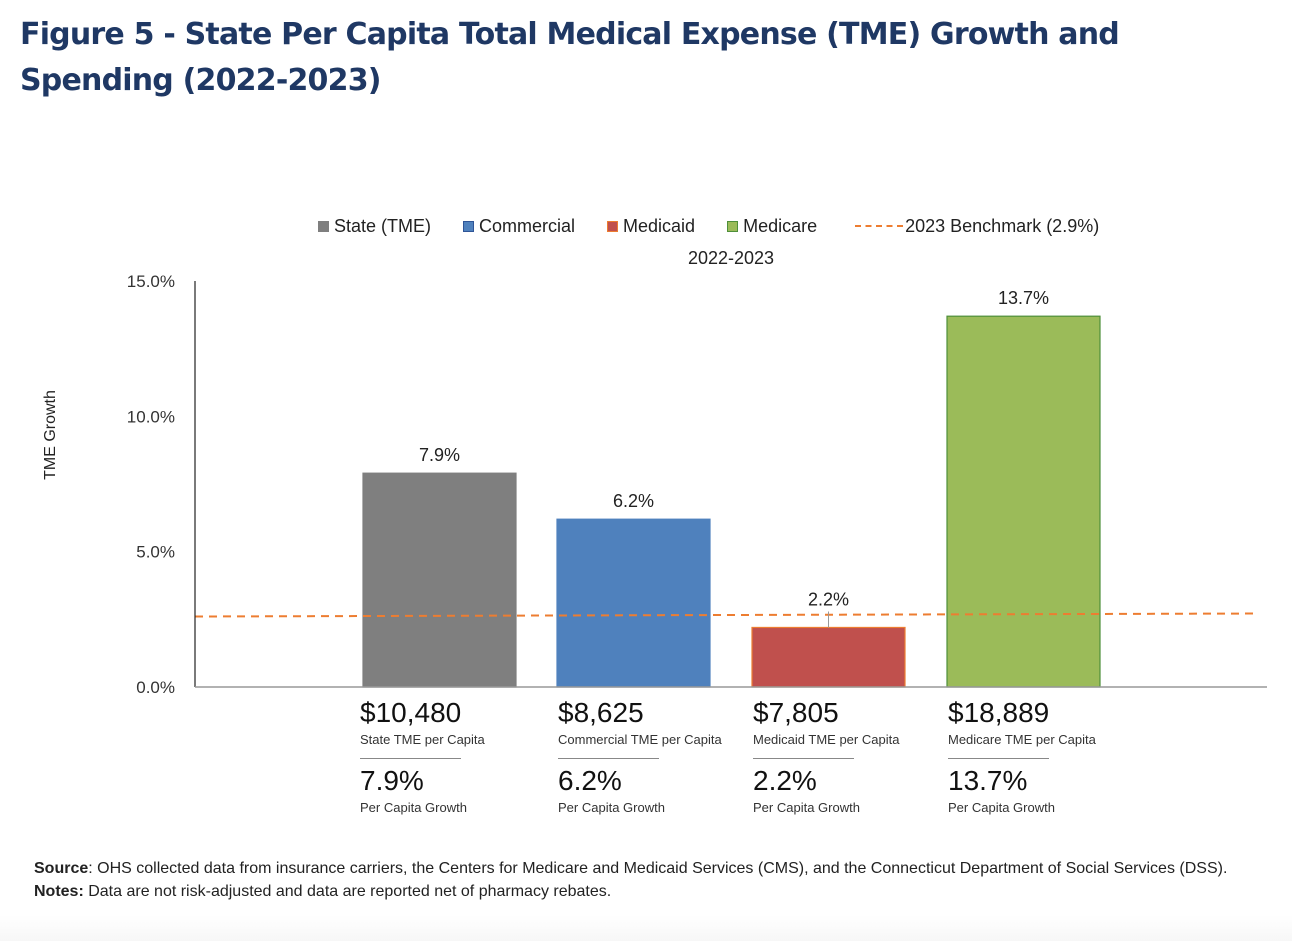 Image resolution: width=1292 pixels, height=941 pixels. What do you see at coordinates (785, 780) in the screenshot?
I see `summary-growth: 2.2%` at bounding box center [785, 780].